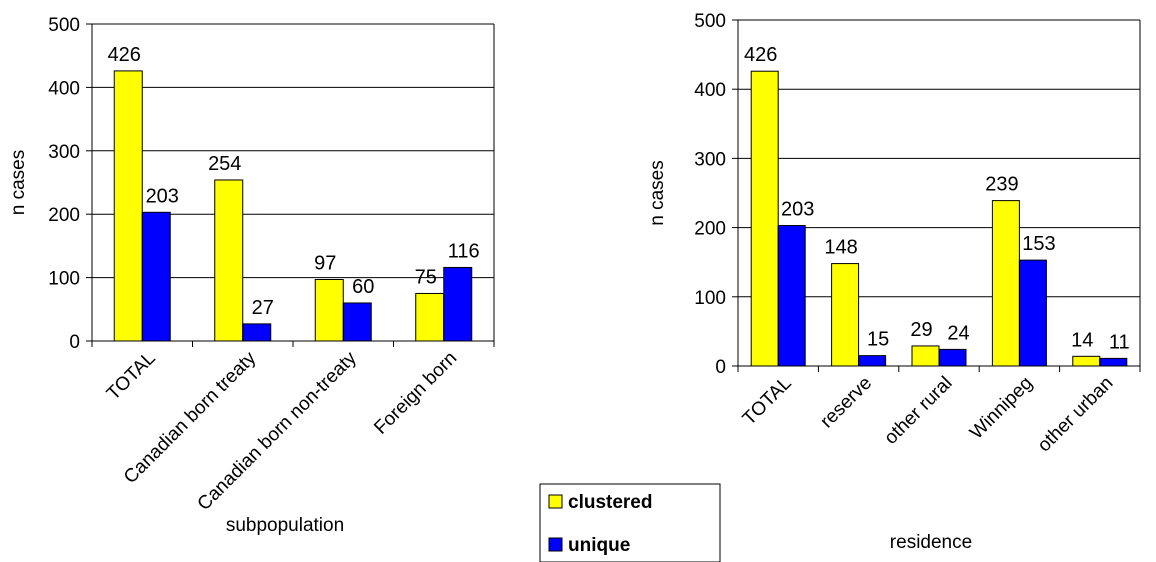  Describe the element at coordinates (878, 340) in the screenshot. I see `data-label-unique-reserve: 15` at that location.